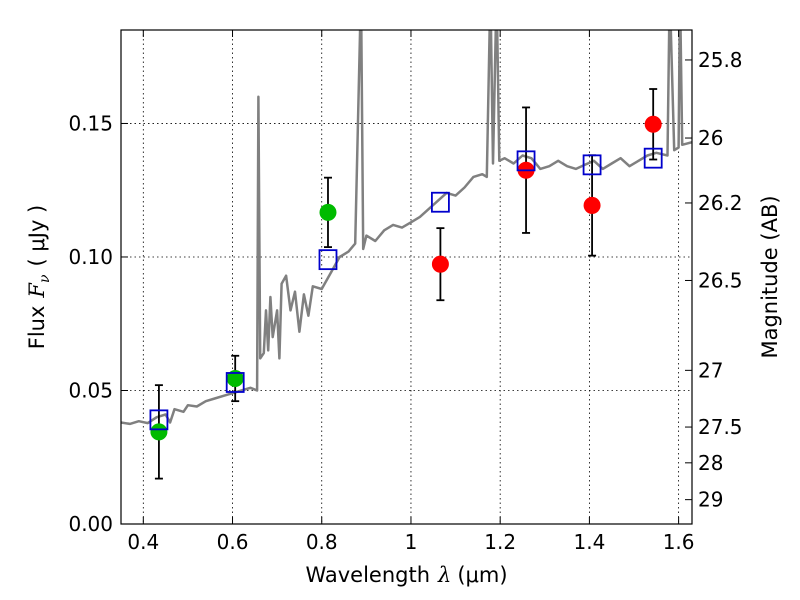 The image size is (800, 600). I want to click on y-tick-label: 0.05, so click(90, 390).